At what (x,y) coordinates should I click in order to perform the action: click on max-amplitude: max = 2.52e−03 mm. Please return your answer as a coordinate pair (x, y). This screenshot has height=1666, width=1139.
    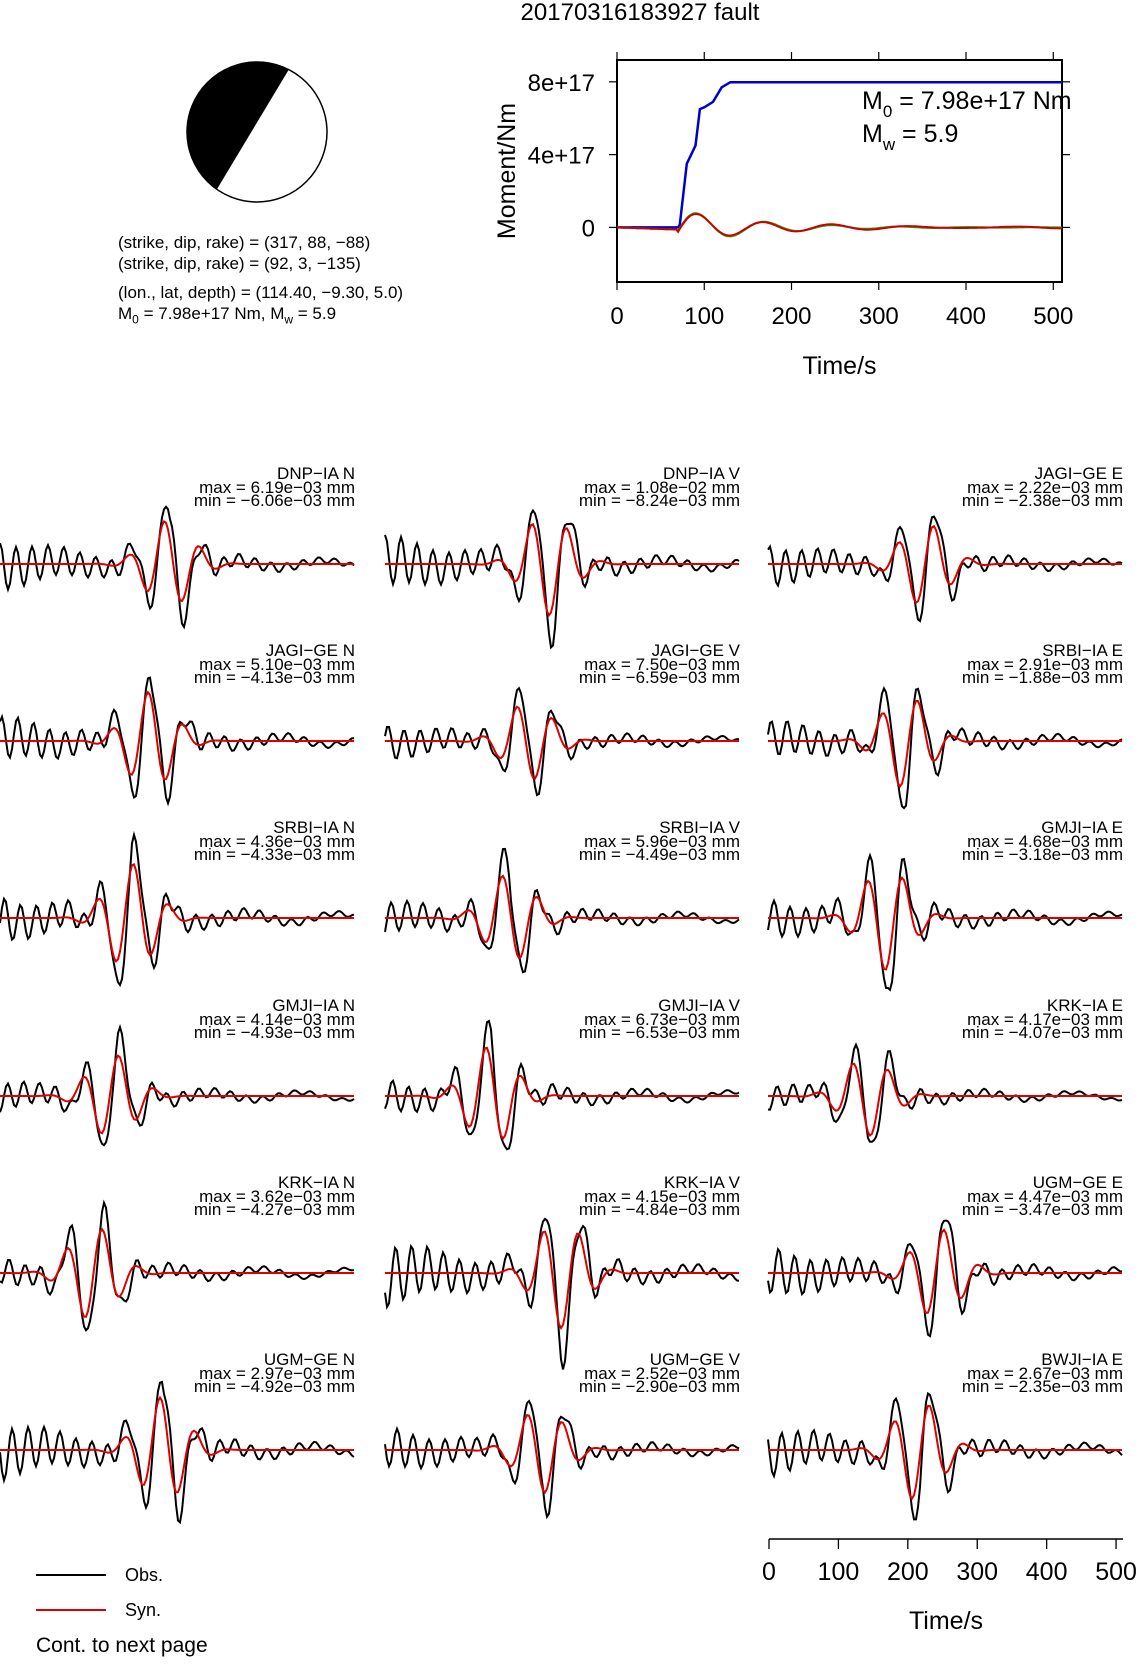
    Looking at the image, I should click on (662, 1373).